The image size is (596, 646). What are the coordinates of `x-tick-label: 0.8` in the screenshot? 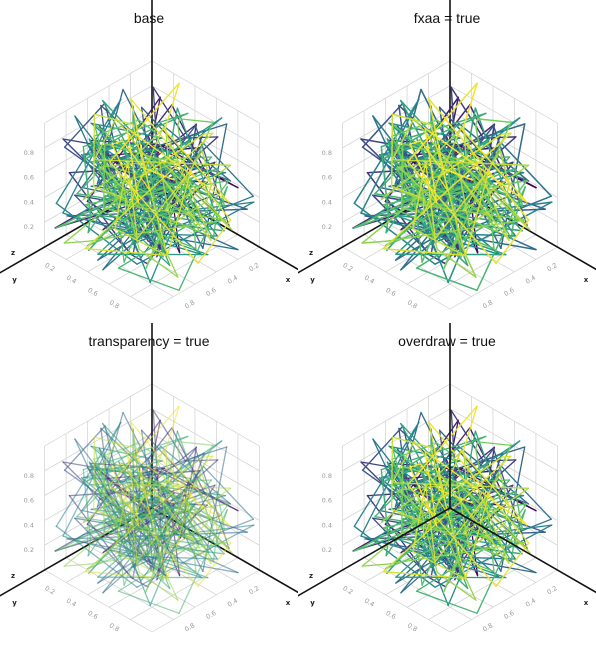 It's located at (487, 627).